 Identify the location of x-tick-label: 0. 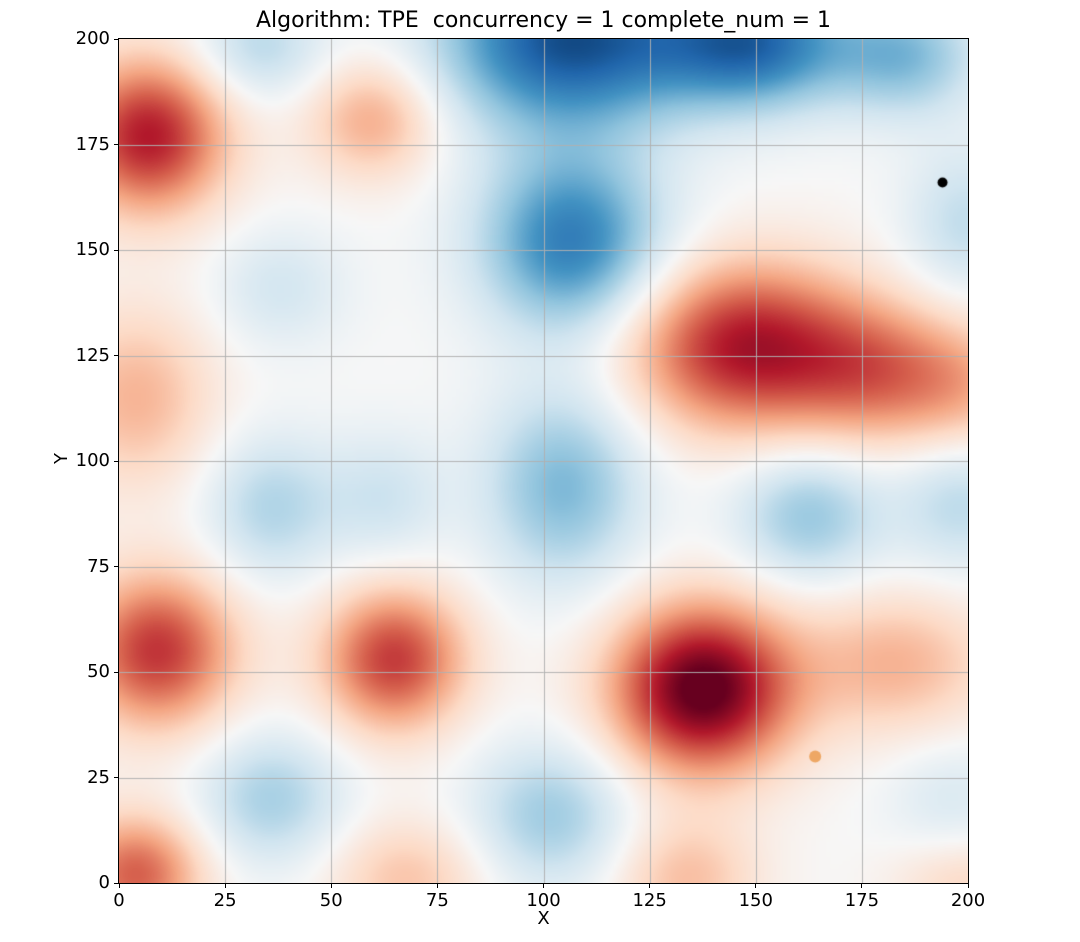
(119, 900).